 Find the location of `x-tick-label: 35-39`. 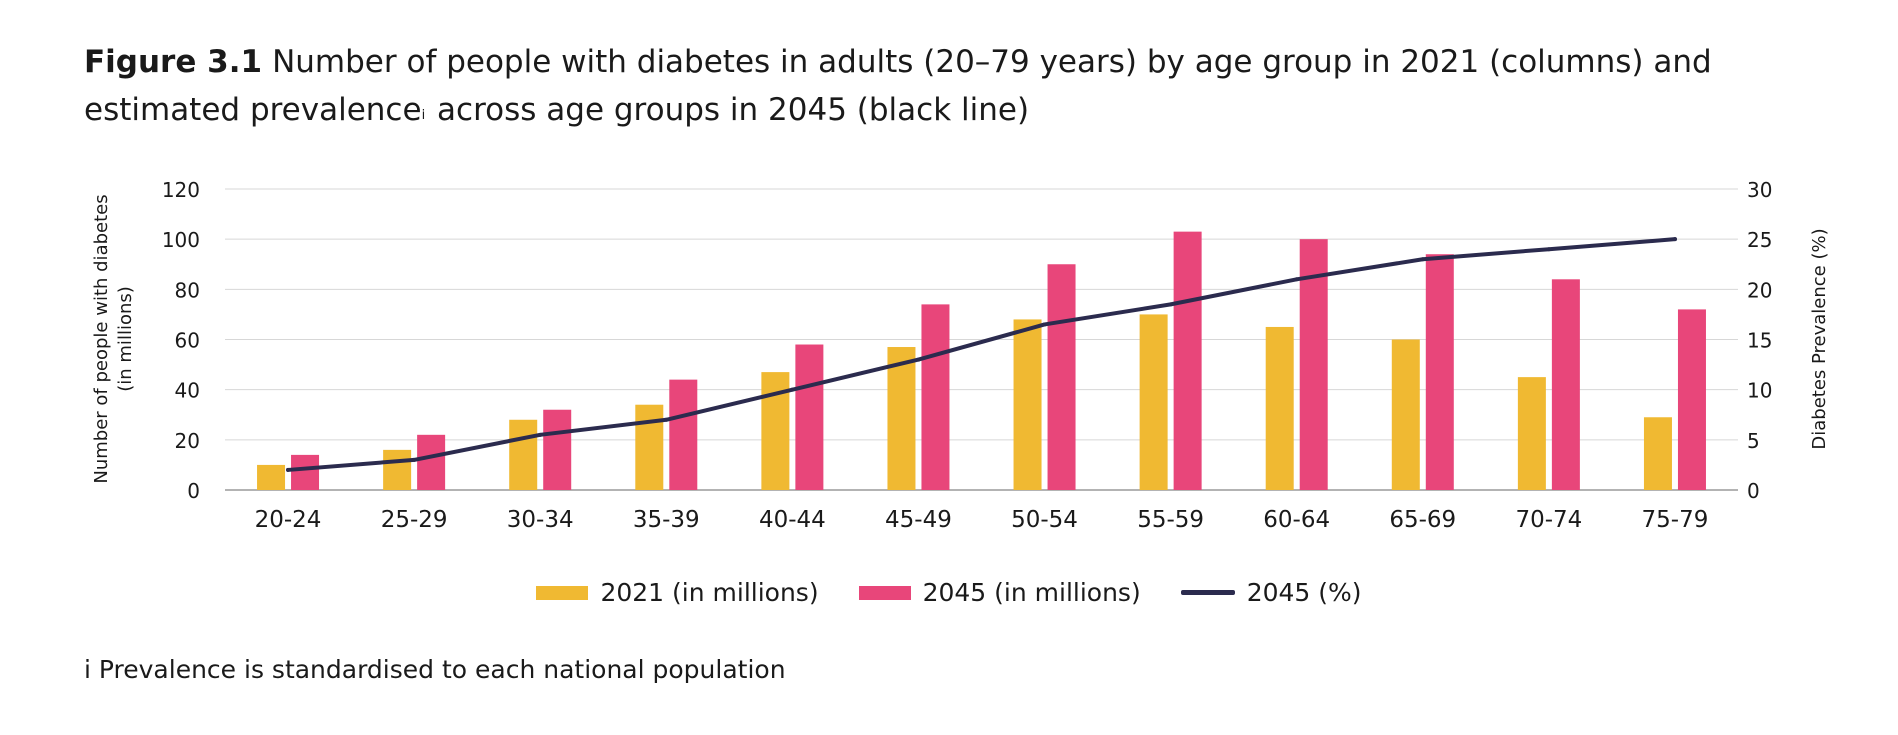

x-tick-label: 35-39 is located at coordinates (666, 520).